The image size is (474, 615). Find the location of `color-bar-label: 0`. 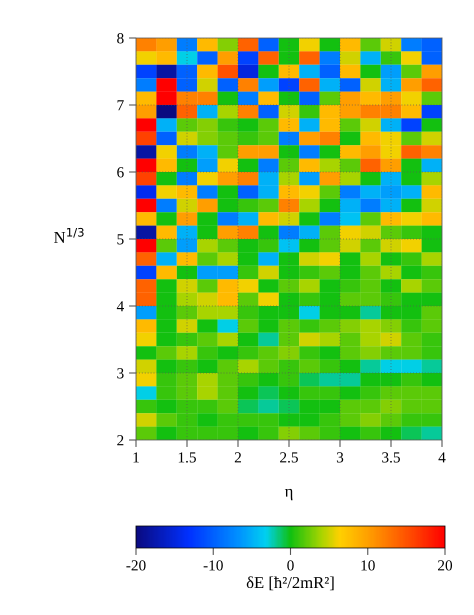

color-bar-label: 0 is located at coordinates (290, 565).